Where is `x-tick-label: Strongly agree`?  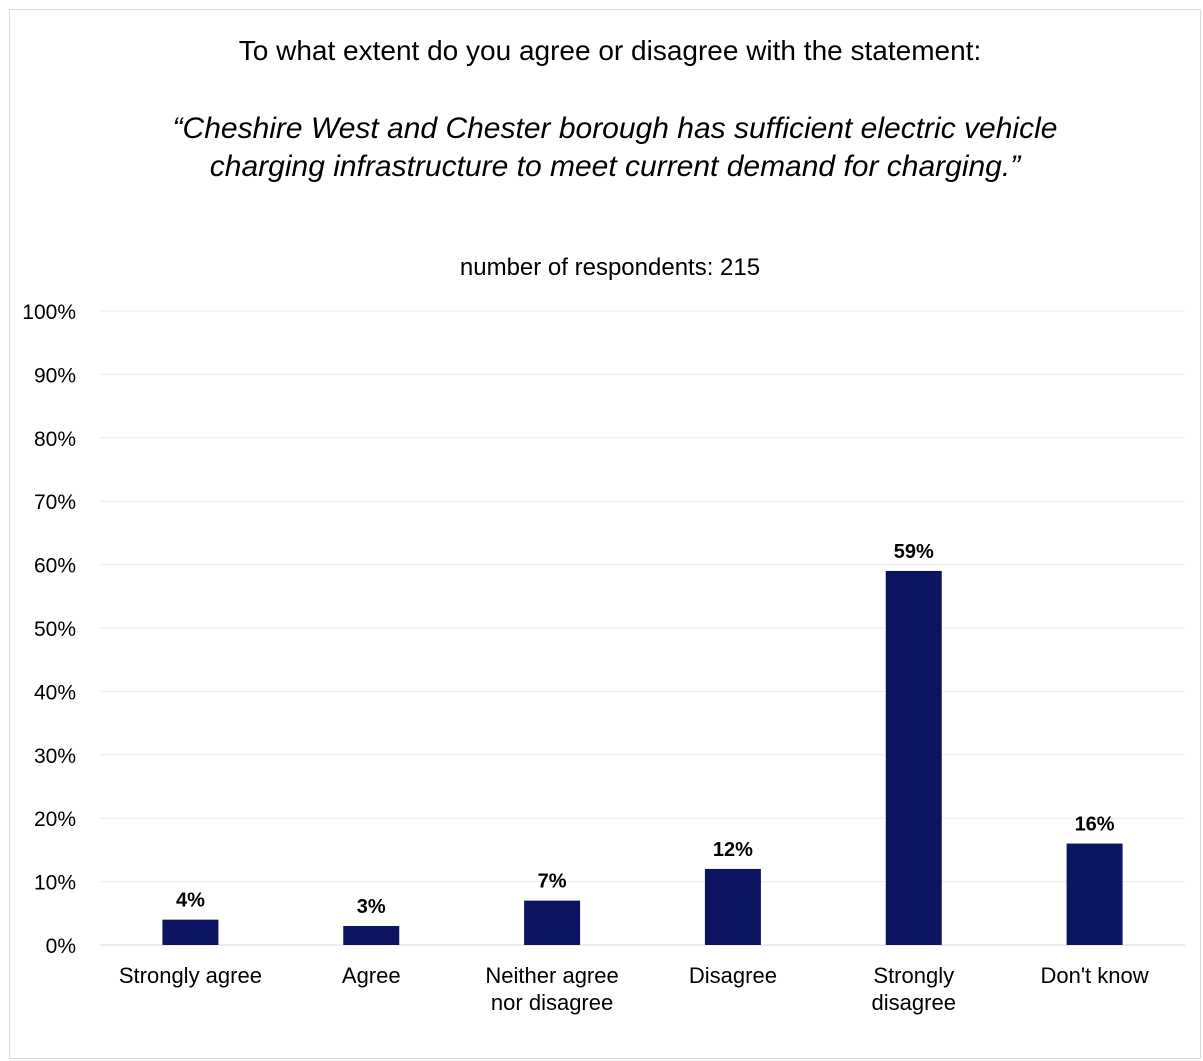
x-tick-label: Strongly agree is located at coordinates (190, 975).